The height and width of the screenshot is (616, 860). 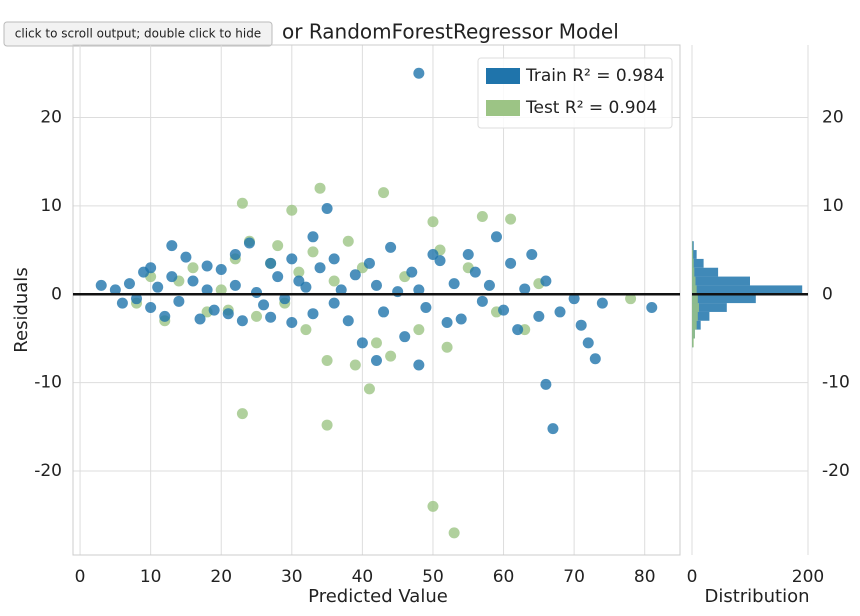 I want to click on x-tick-label: 50, so click(x=433, y=577).